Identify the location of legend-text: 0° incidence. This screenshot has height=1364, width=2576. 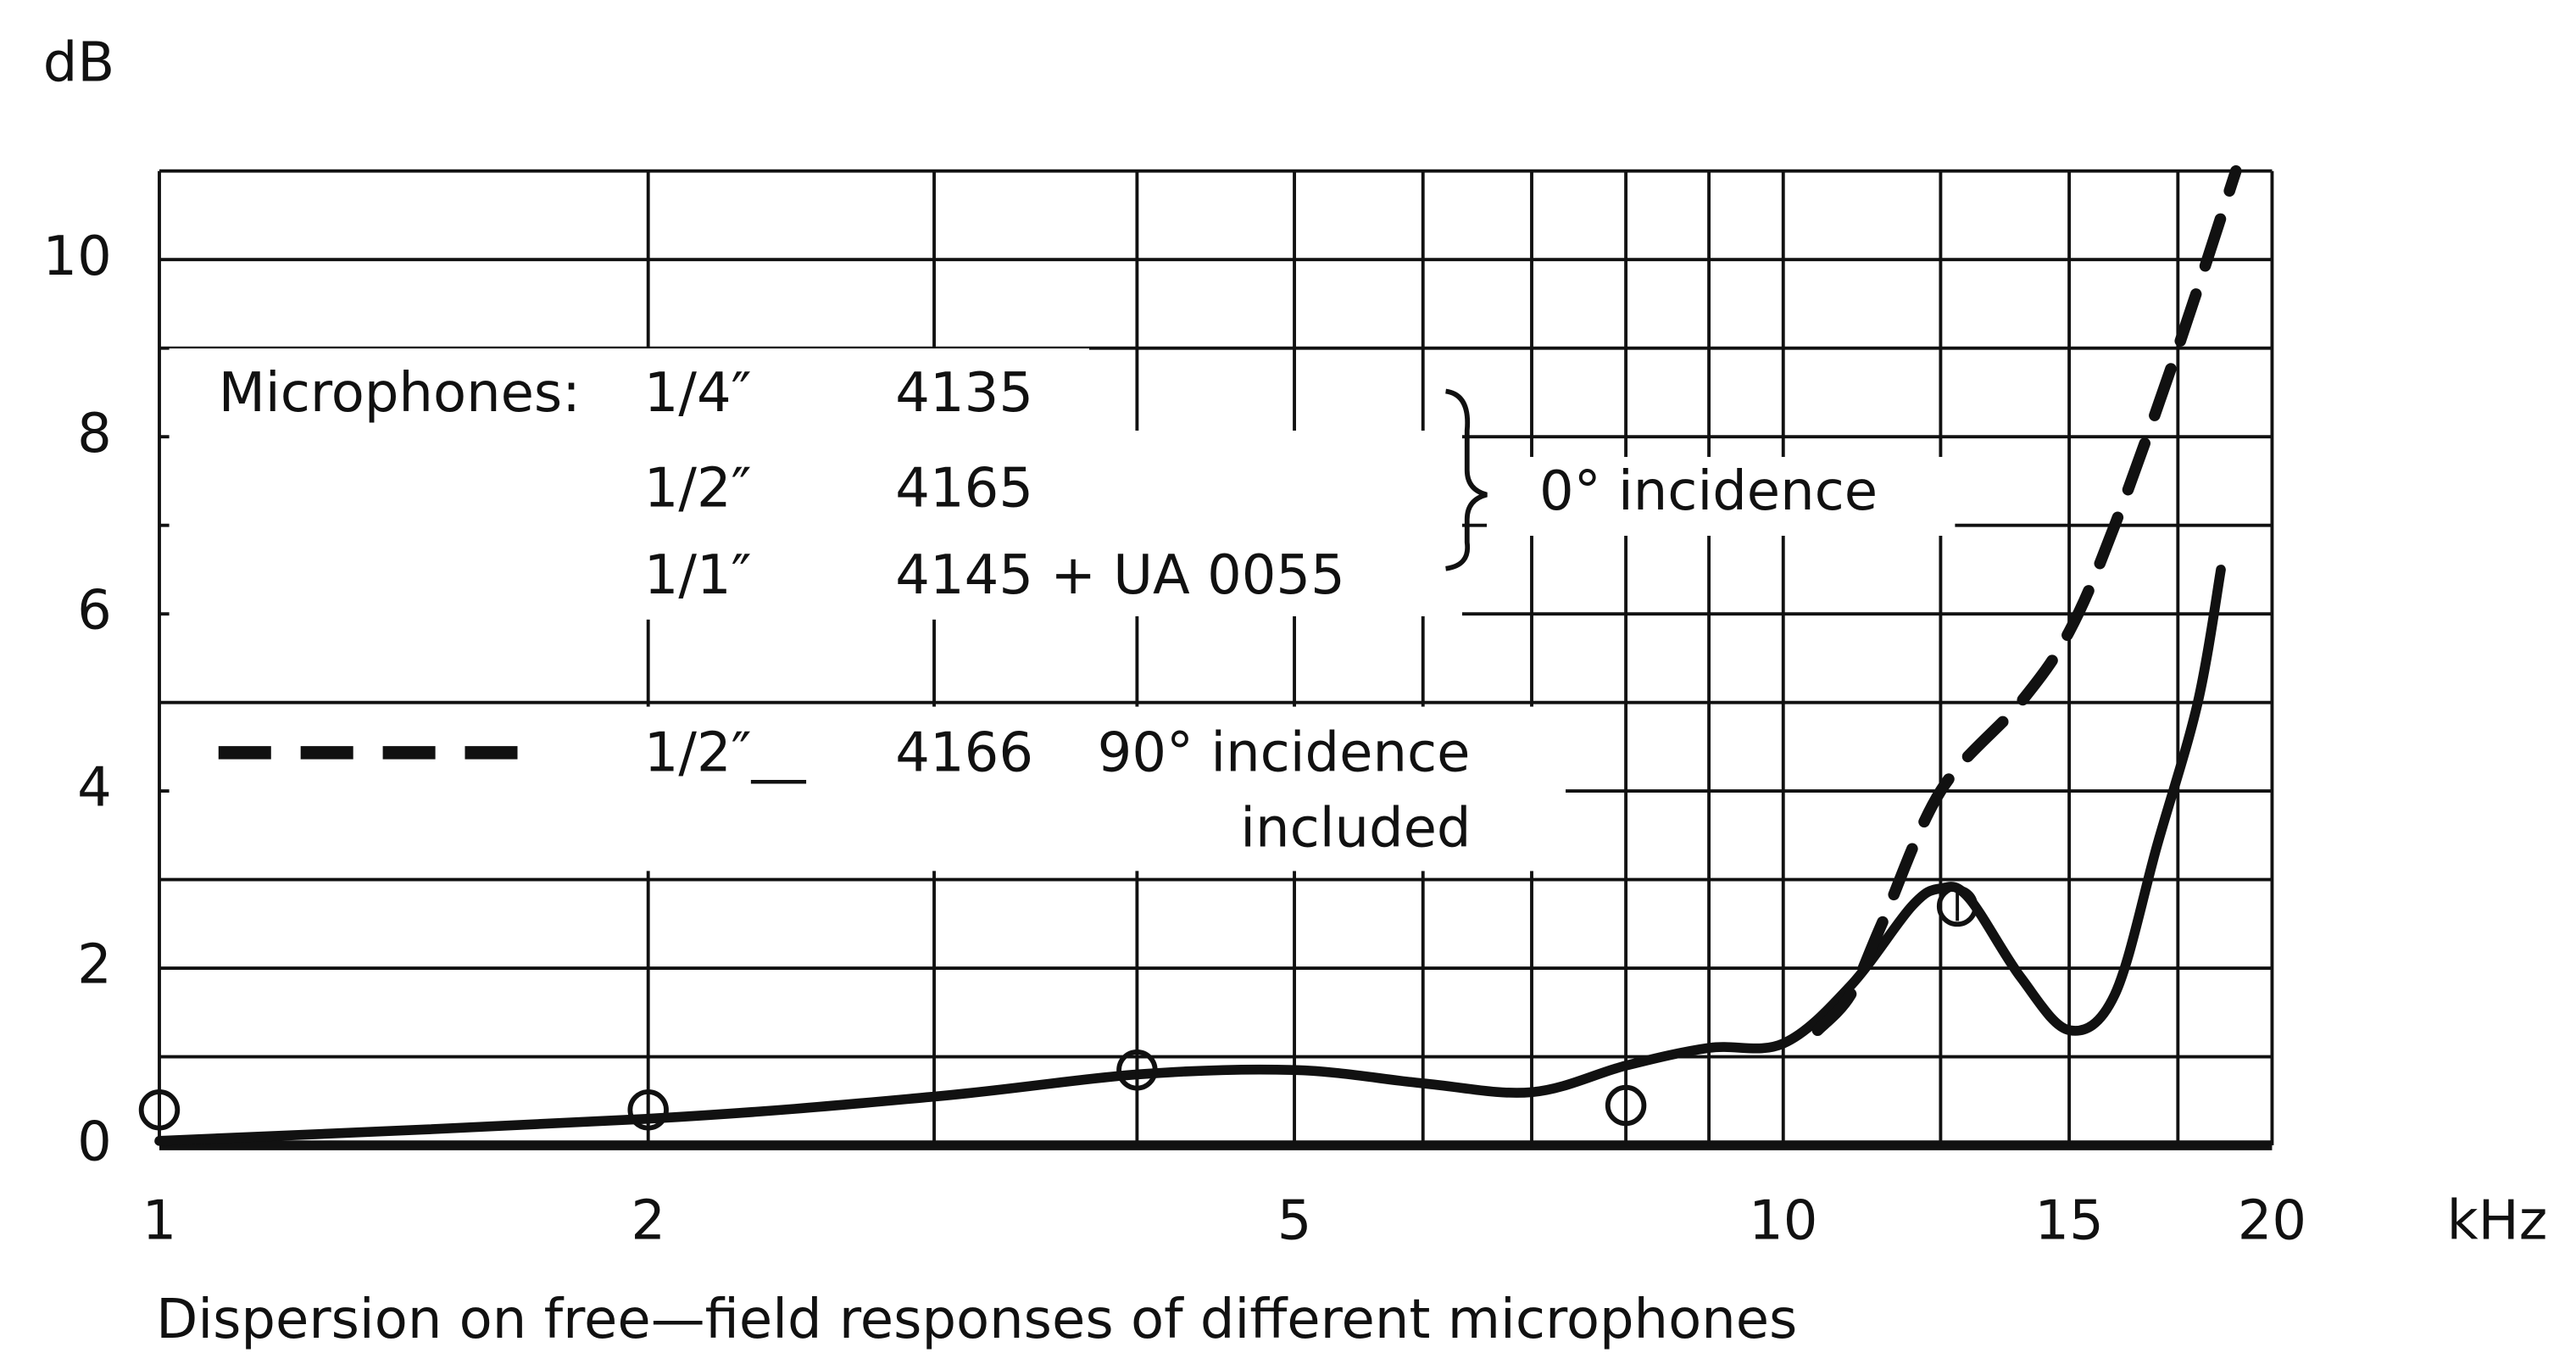
(1708, 492).